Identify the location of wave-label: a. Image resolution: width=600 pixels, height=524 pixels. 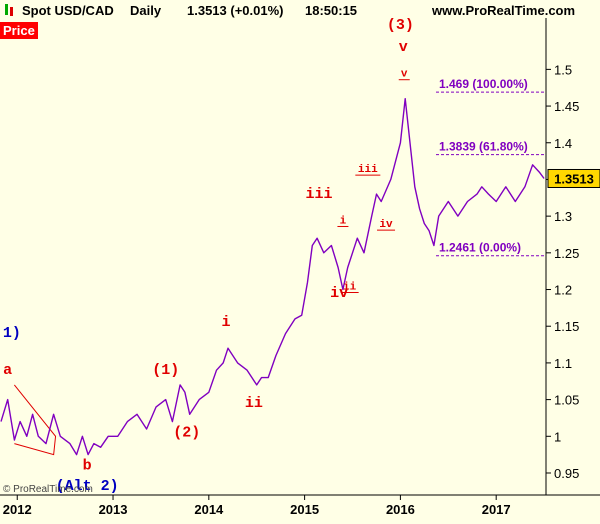
(7, 370).